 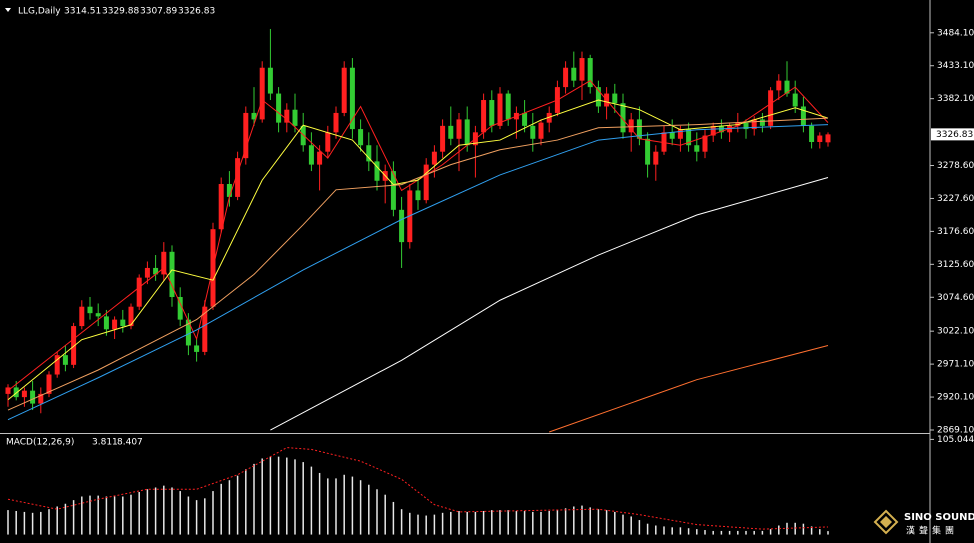 I want to click on logo-sub: 漢聲集團, so click(x=932, y=531).